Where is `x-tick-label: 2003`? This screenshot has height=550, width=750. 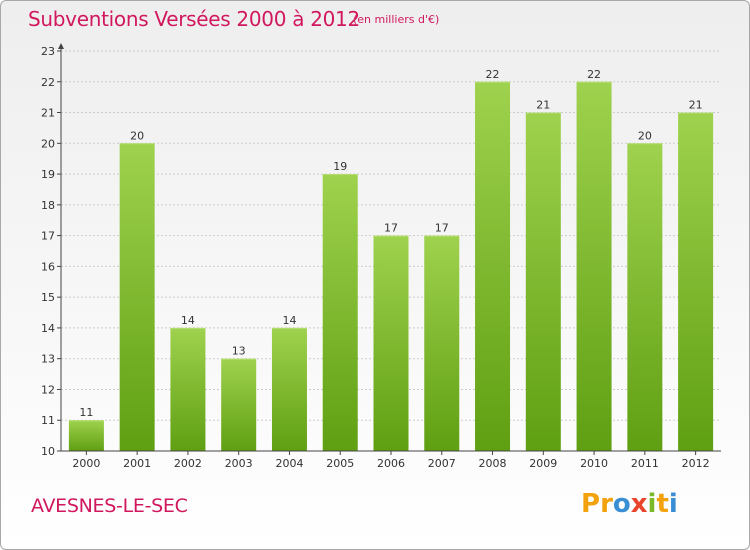
x-tick-label: 2003 is located at coordinates (239, 463).